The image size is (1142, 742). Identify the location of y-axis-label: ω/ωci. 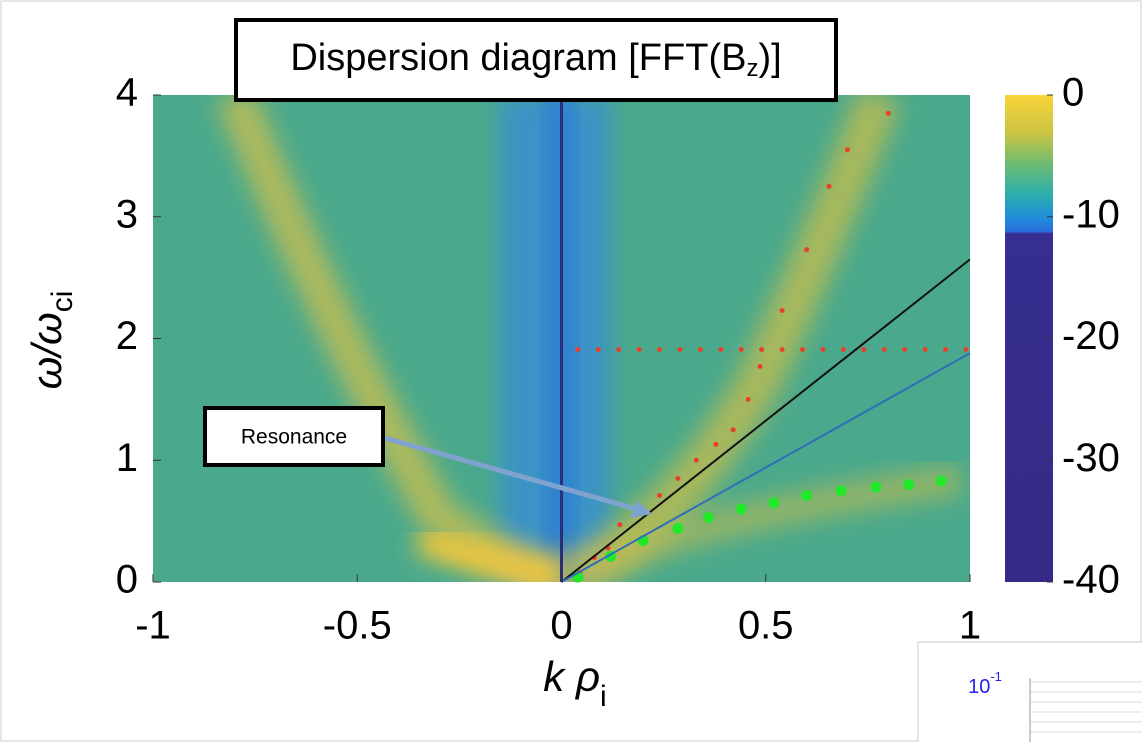
(51, 340).